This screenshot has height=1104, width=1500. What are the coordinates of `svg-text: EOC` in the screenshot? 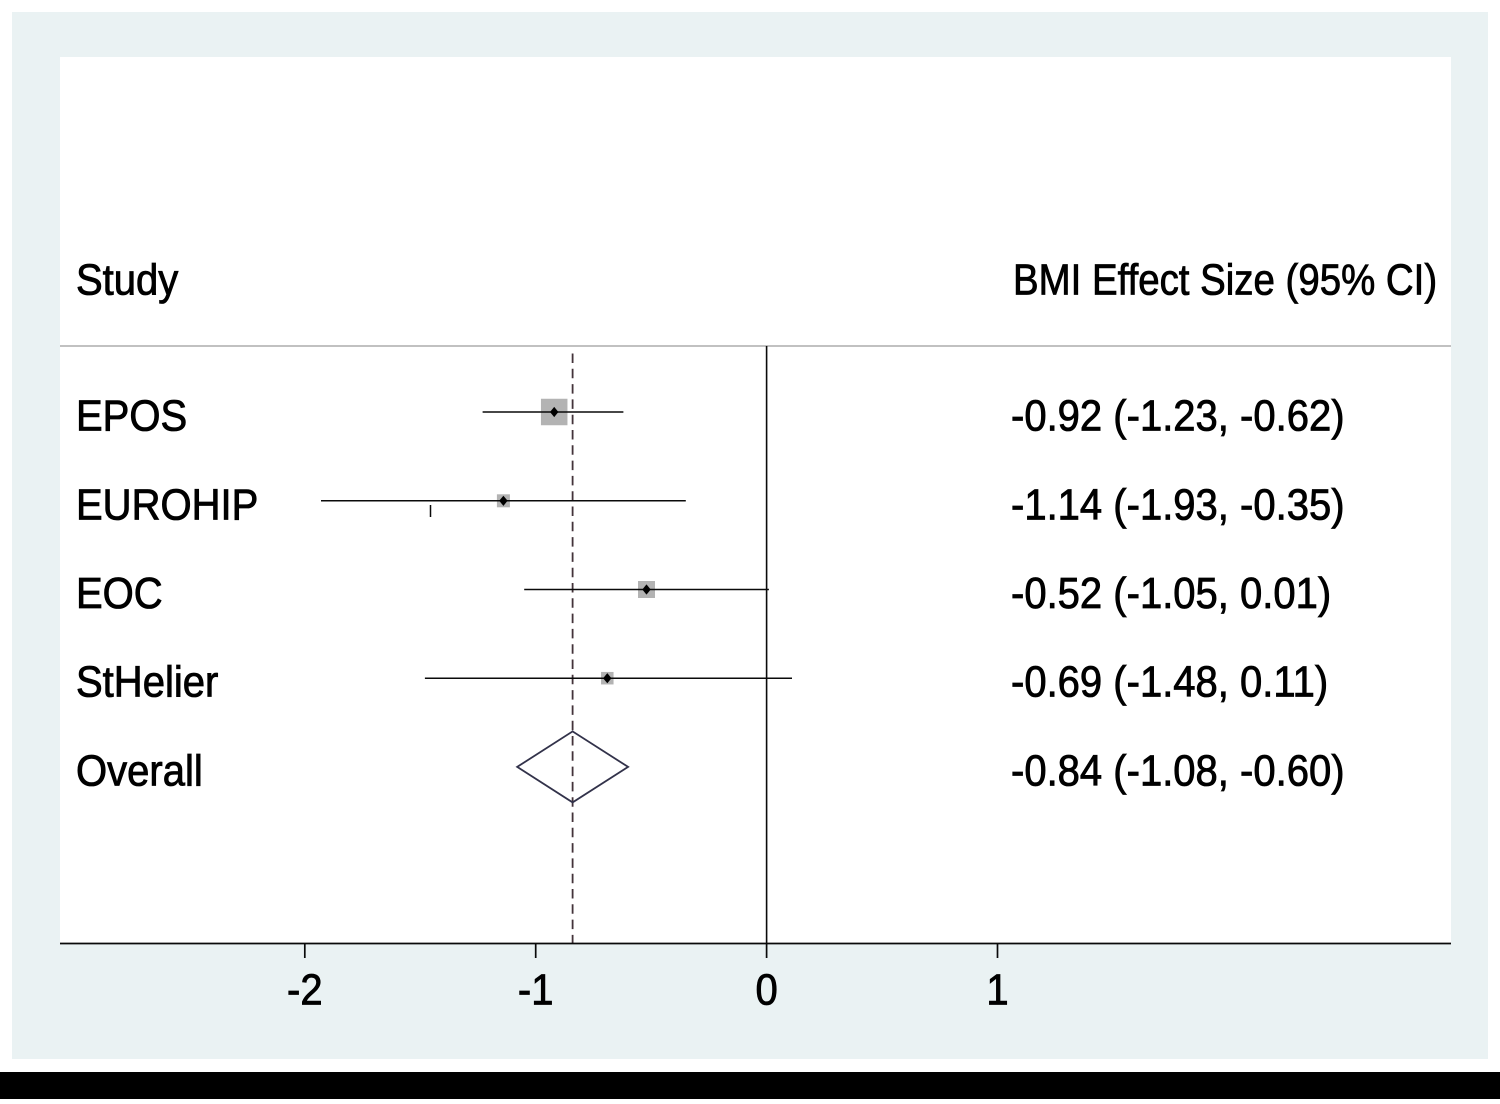 It's located at (119, 592).